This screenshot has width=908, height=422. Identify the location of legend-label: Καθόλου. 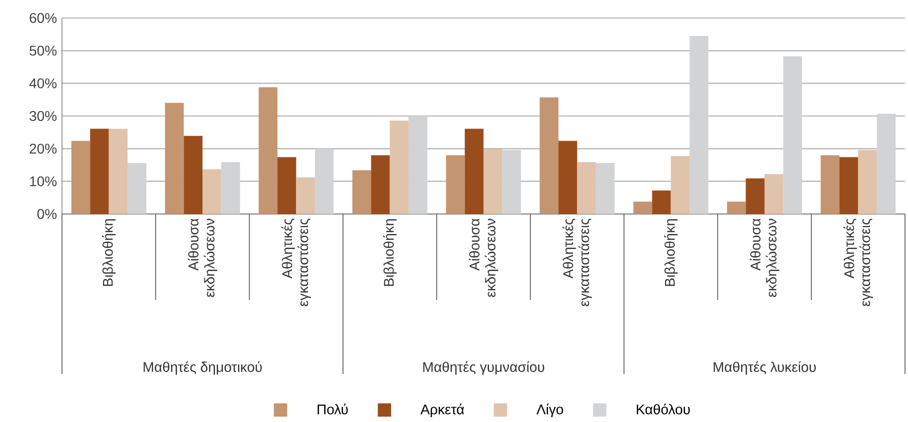
(663, 409).